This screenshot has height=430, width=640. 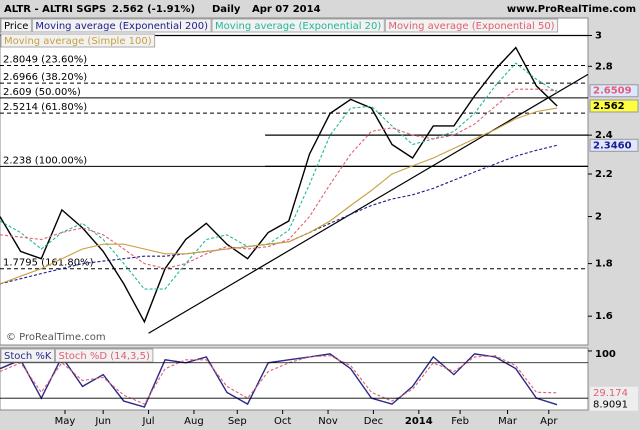 I want to click on fib-label: 2.6966 (38.20%), so click(x=45, y=77).